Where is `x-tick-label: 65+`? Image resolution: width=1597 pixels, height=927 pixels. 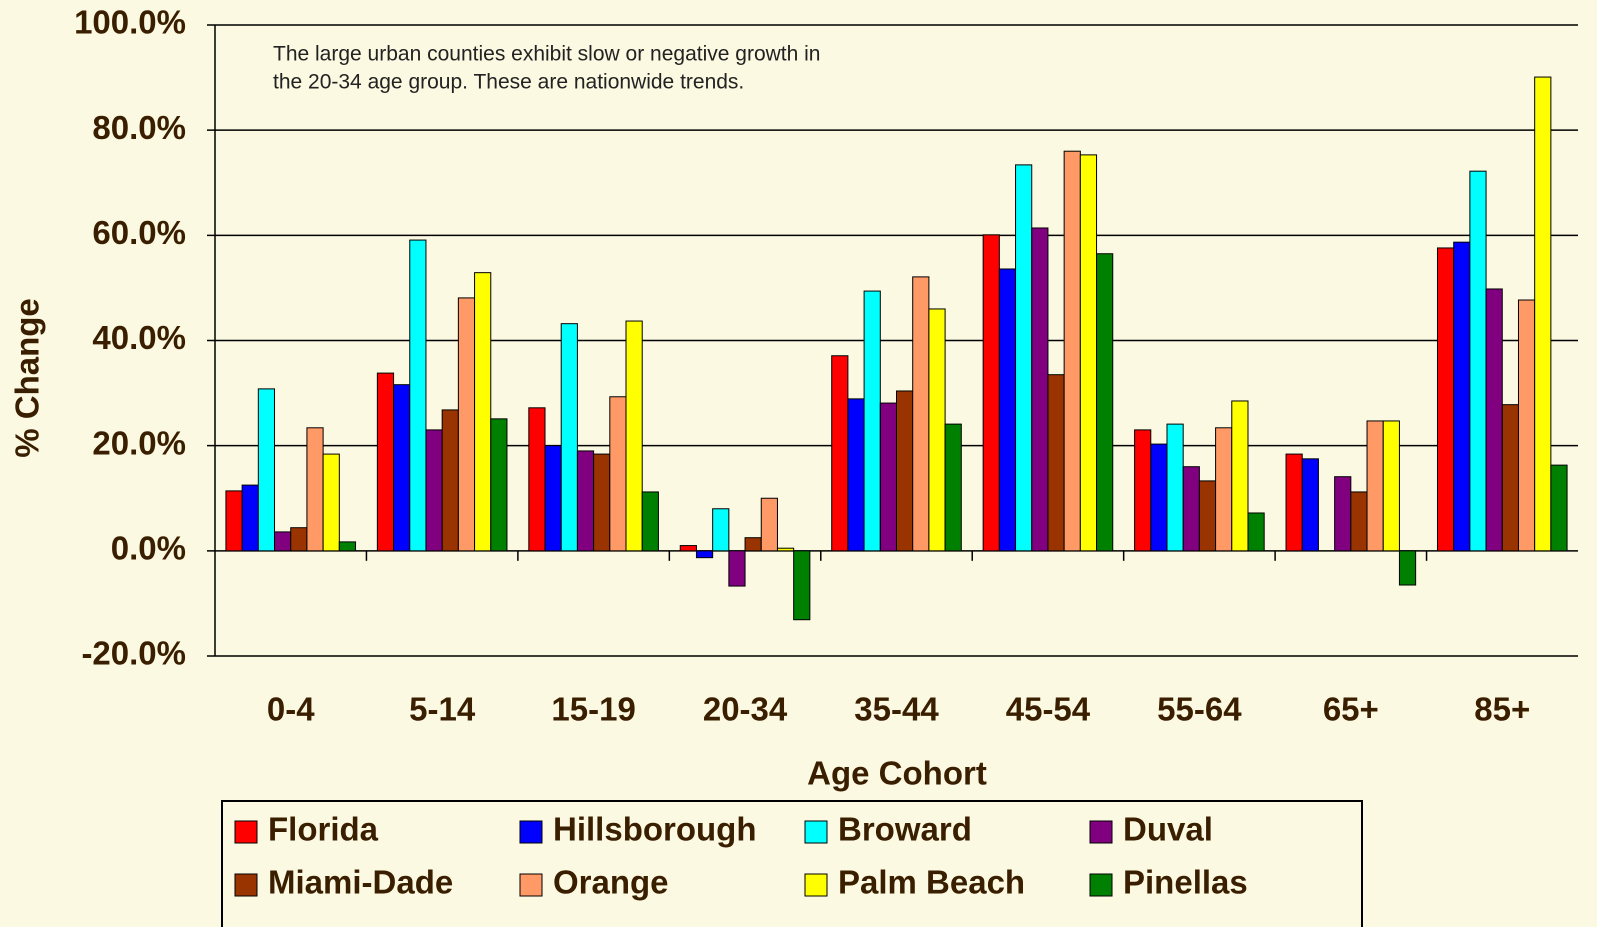
x-tick-label: 65+ is located at coordinates (1351, 709).